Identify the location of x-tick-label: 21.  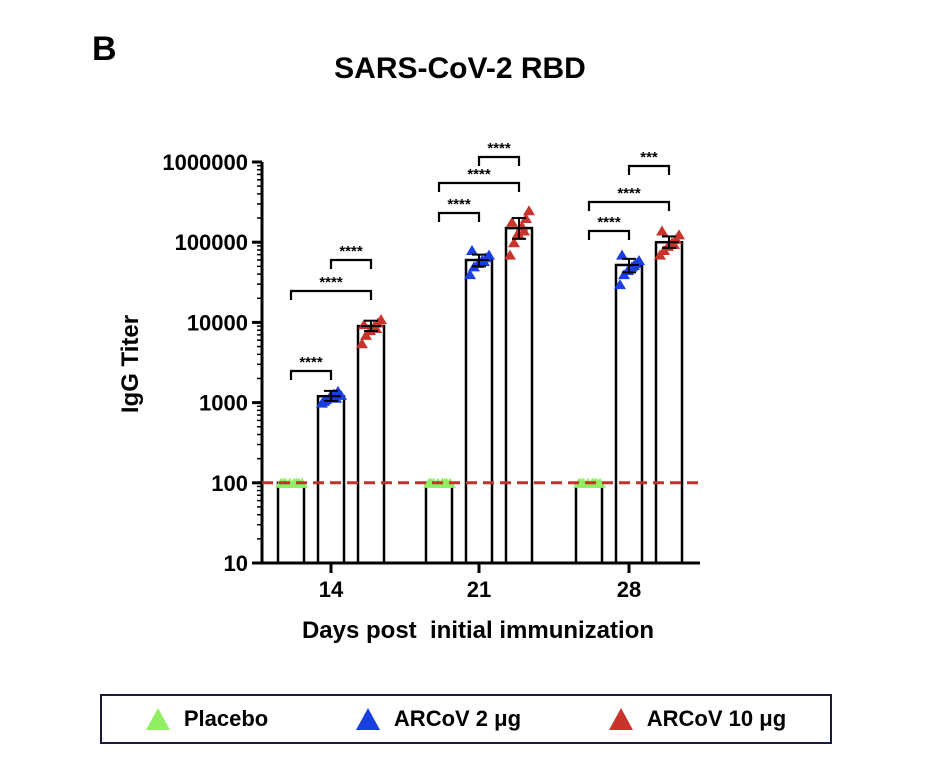
(479, 589).